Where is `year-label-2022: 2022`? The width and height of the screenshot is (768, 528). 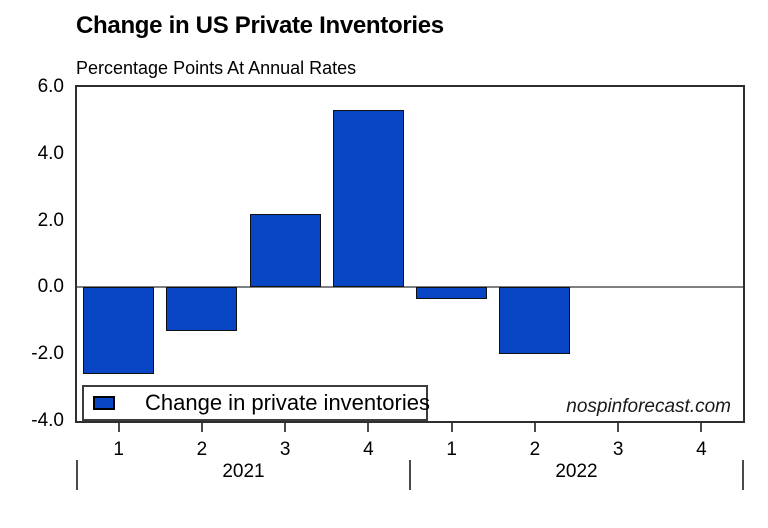
year-label-2022: 2022 is located at coordinates (576, 471).